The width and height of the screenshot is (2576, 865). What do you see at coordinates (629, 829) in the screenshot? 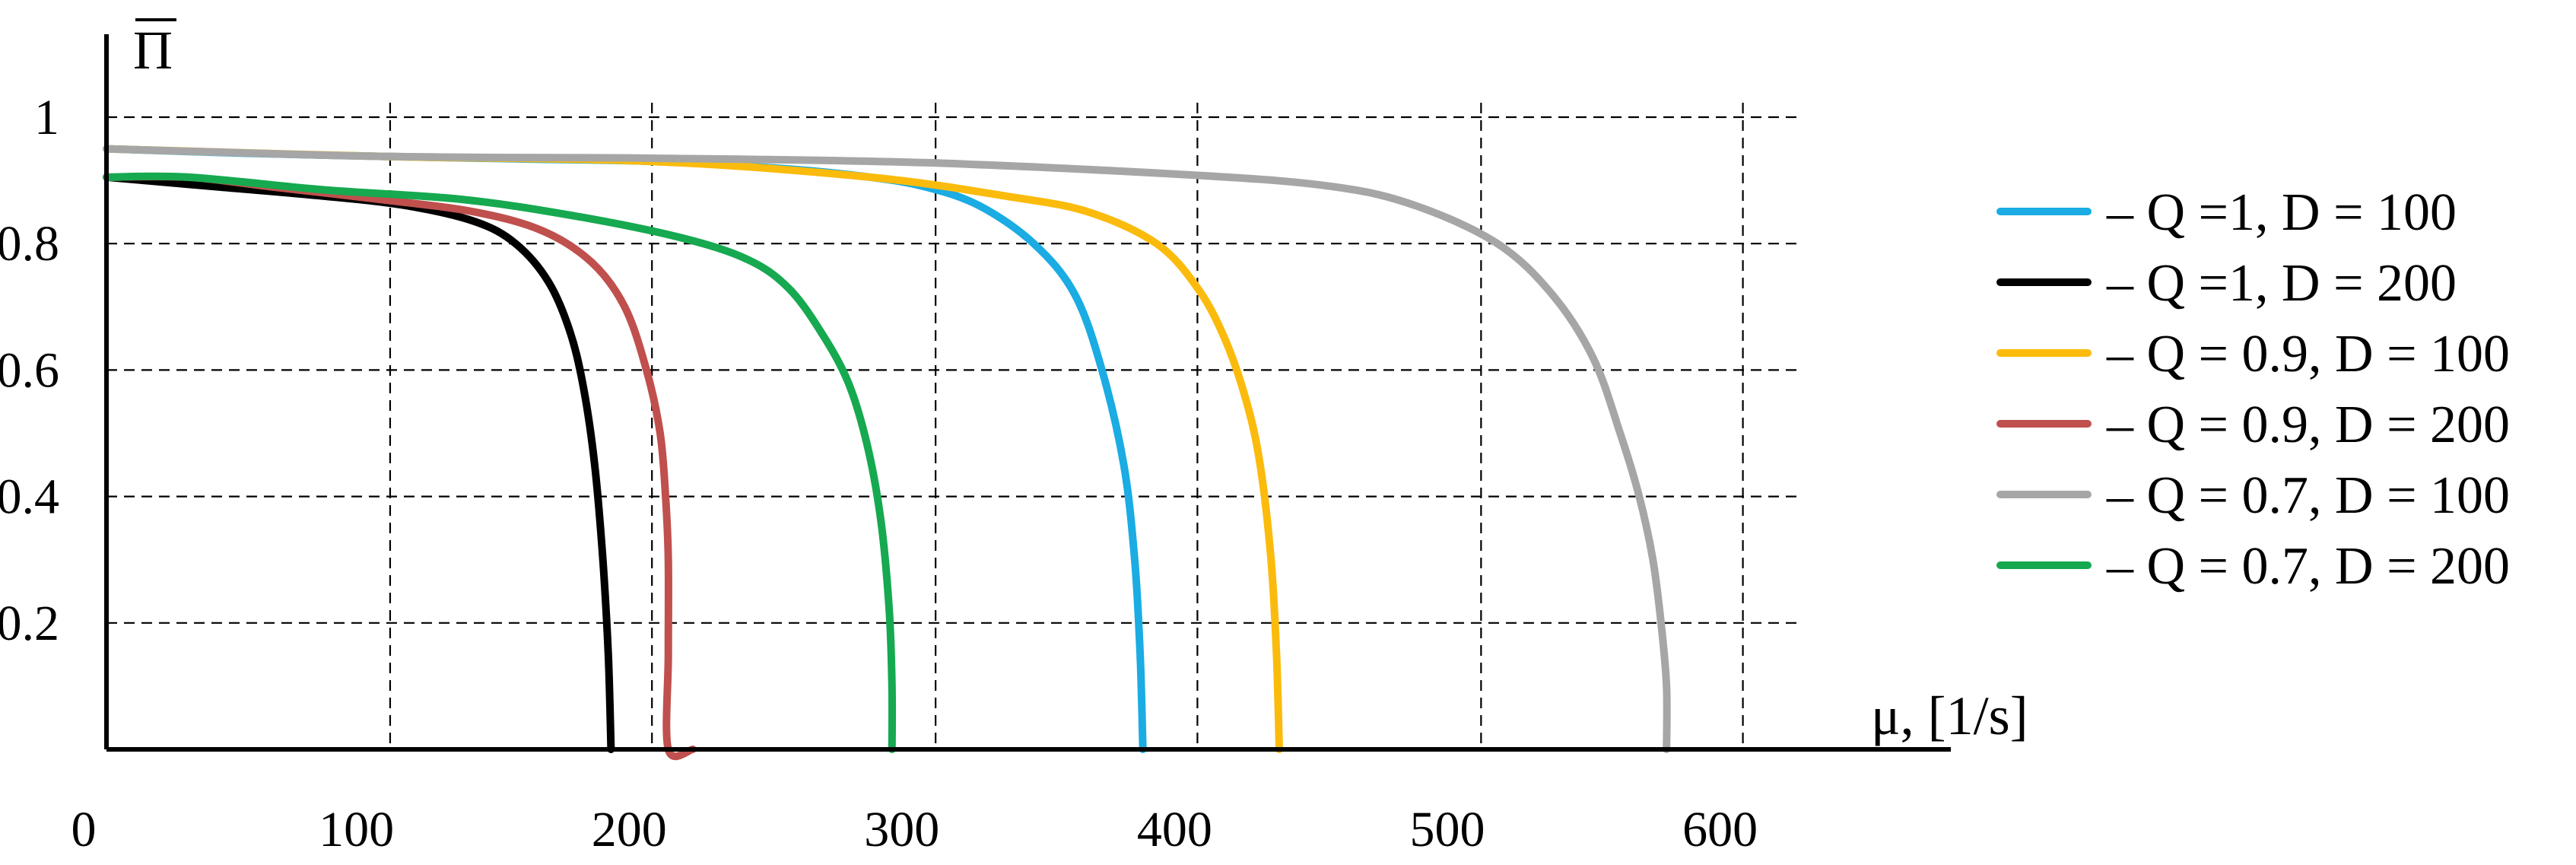
I see `x-tick-label: 200` at bounding box center [629, 829].